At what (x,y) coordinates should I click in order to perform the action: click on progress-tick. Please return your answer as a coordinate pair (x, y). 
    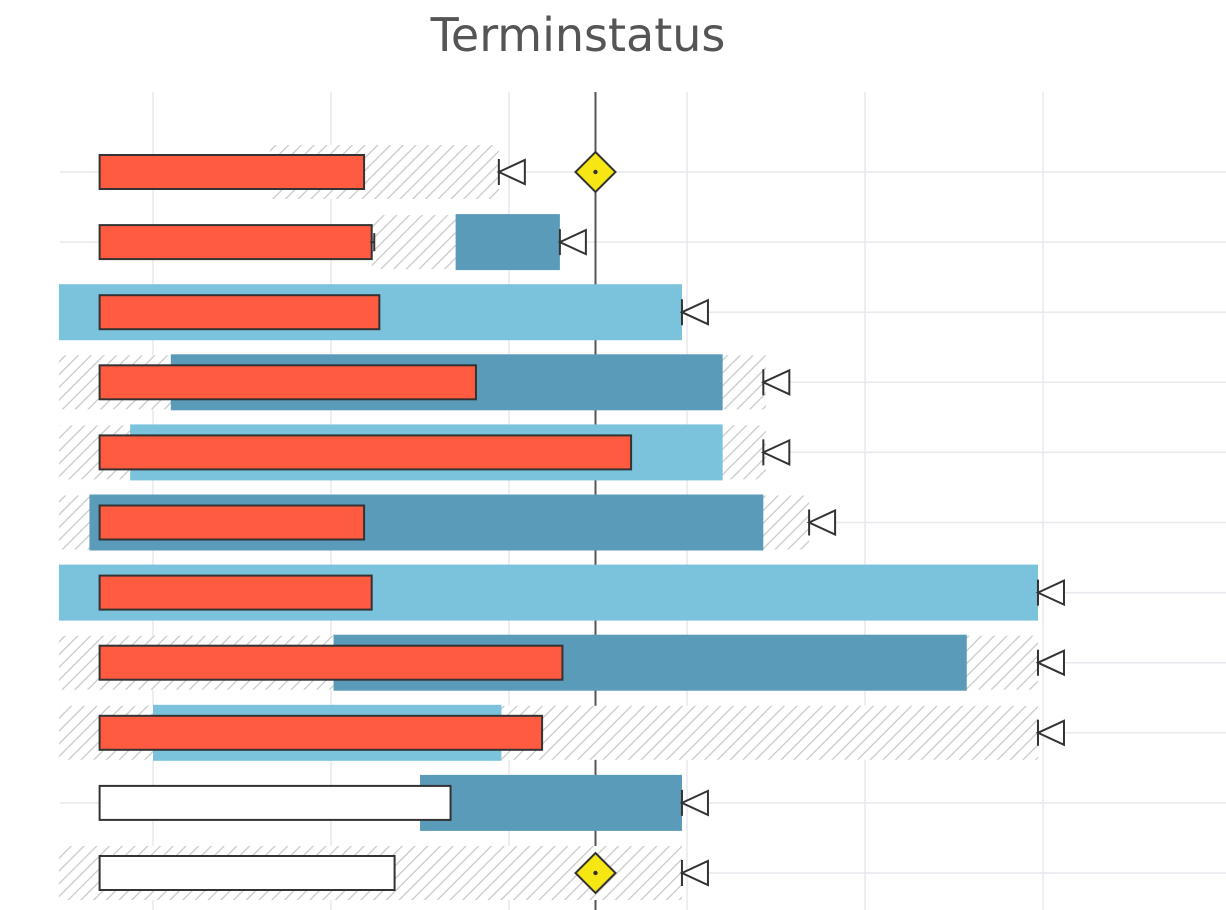
    Looking at the image, I should click on (373, 242).